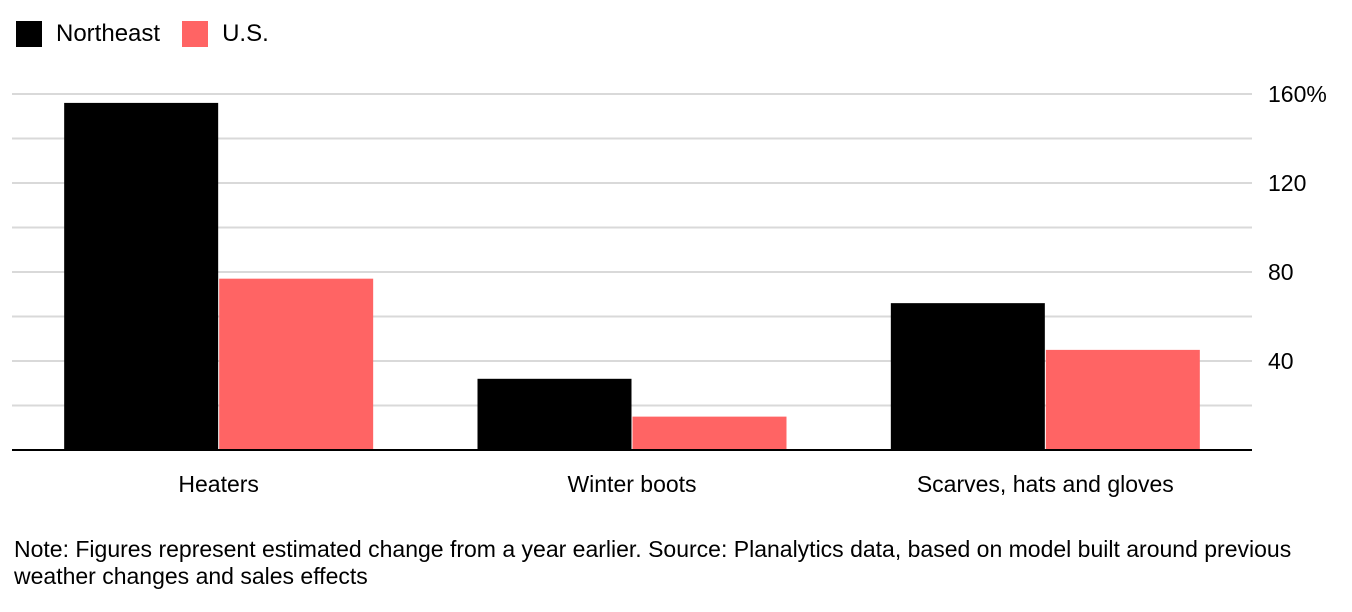 The image size is (1352, 612). I want to click on legend-swatch-us, so click(195, 34).